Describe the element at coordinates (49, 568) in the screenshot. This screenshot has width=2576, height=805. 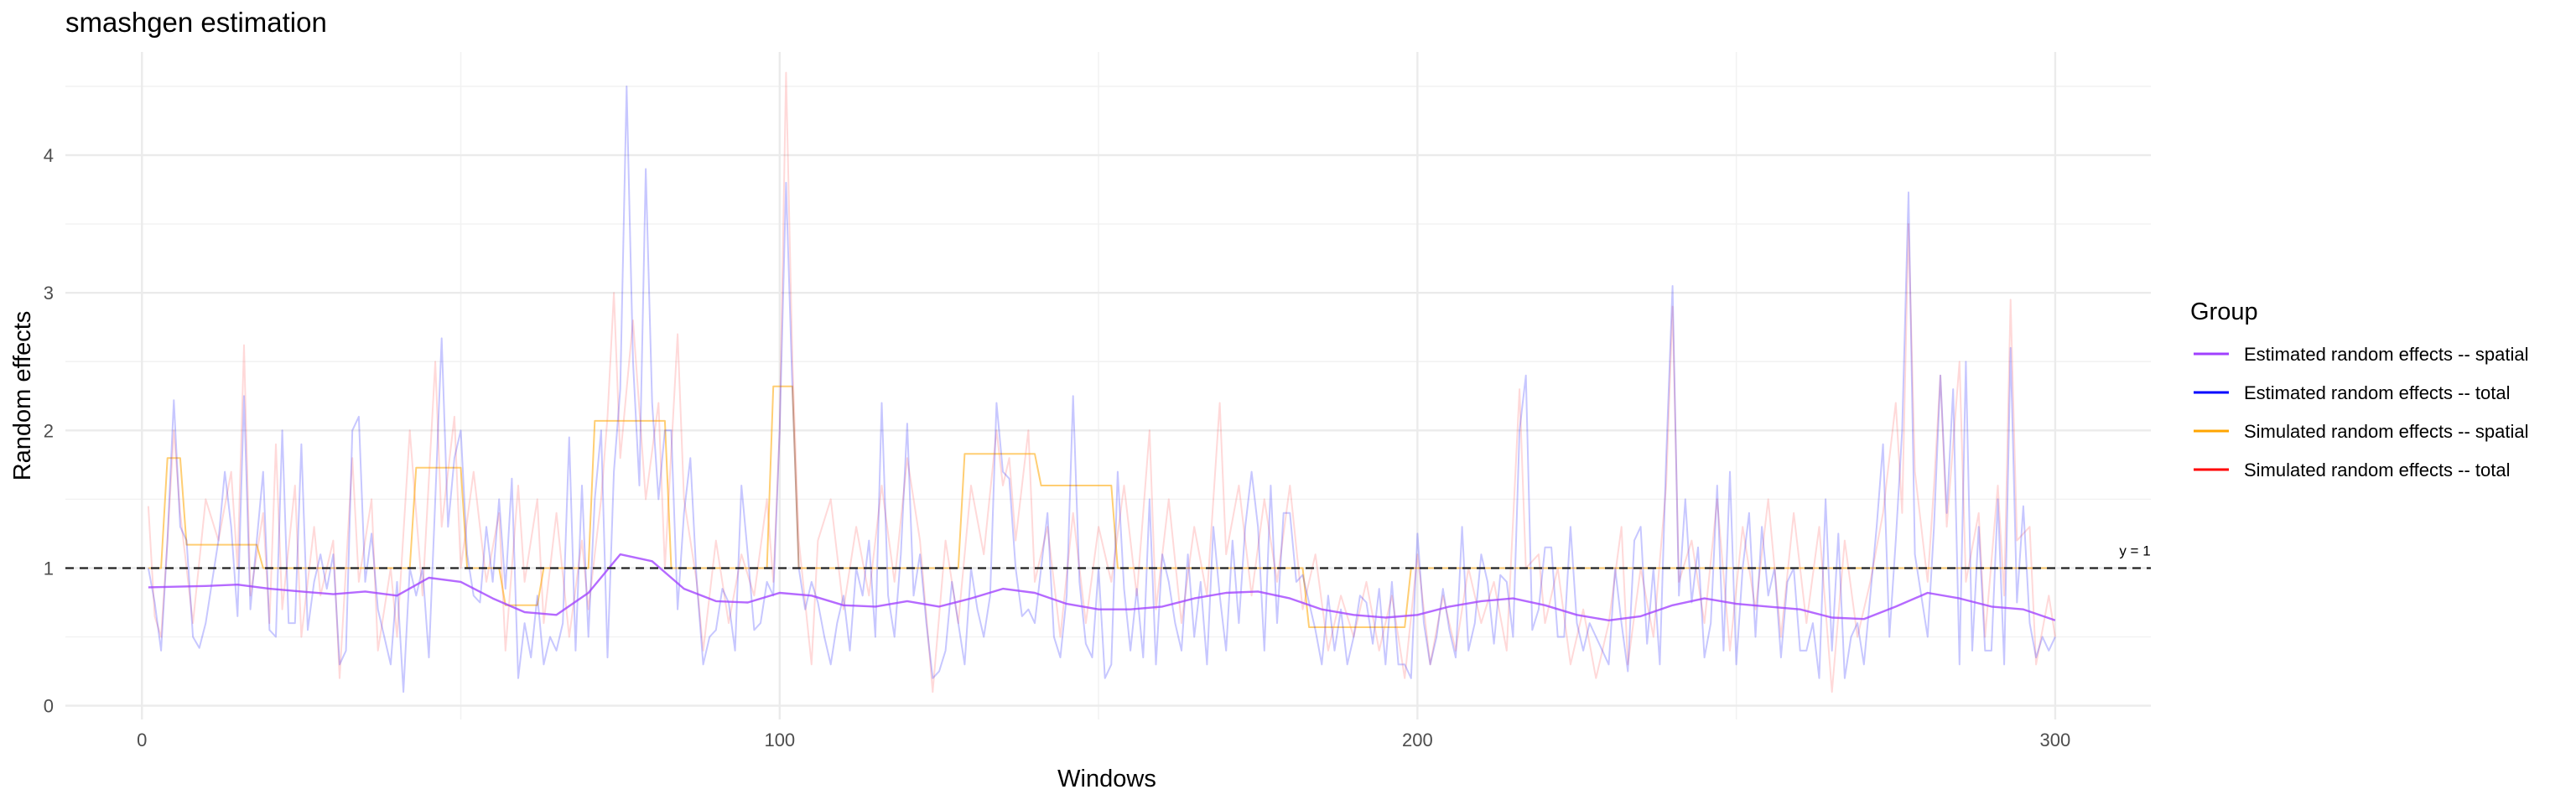
I see `y-tick-label: 1` at that location.